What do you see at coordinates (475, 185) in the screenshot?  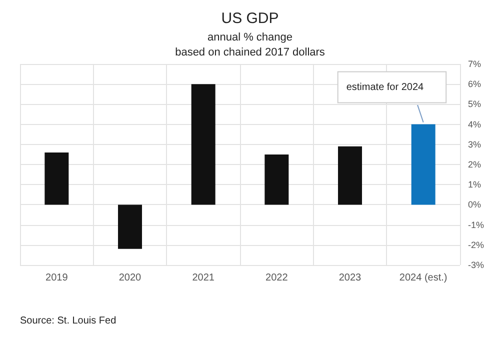 I see `y-tick-label: 1%` at bounding box center [475, 185].